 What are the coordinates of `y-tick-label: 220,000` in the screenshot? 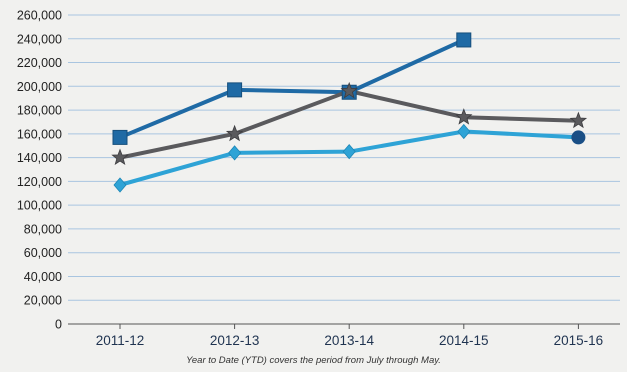 It's located at (39, 63).